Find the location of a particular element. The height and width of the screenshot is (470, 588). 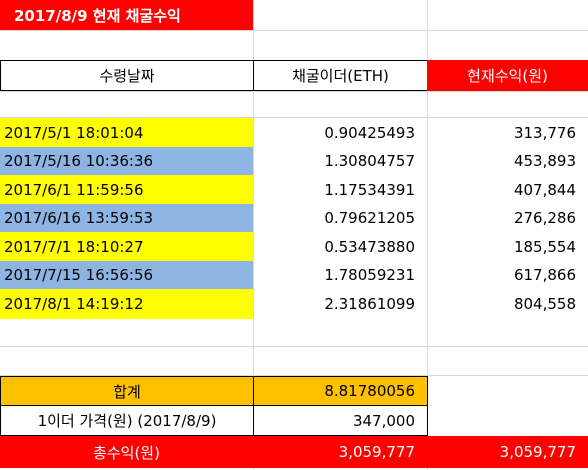

row-eth: 1.17534391 is located at coordinates (369, 189).